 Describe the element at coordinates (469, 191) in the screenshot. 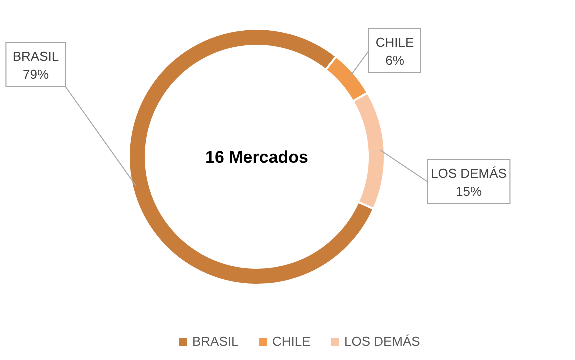

I see `data-label: 15%` at that location.